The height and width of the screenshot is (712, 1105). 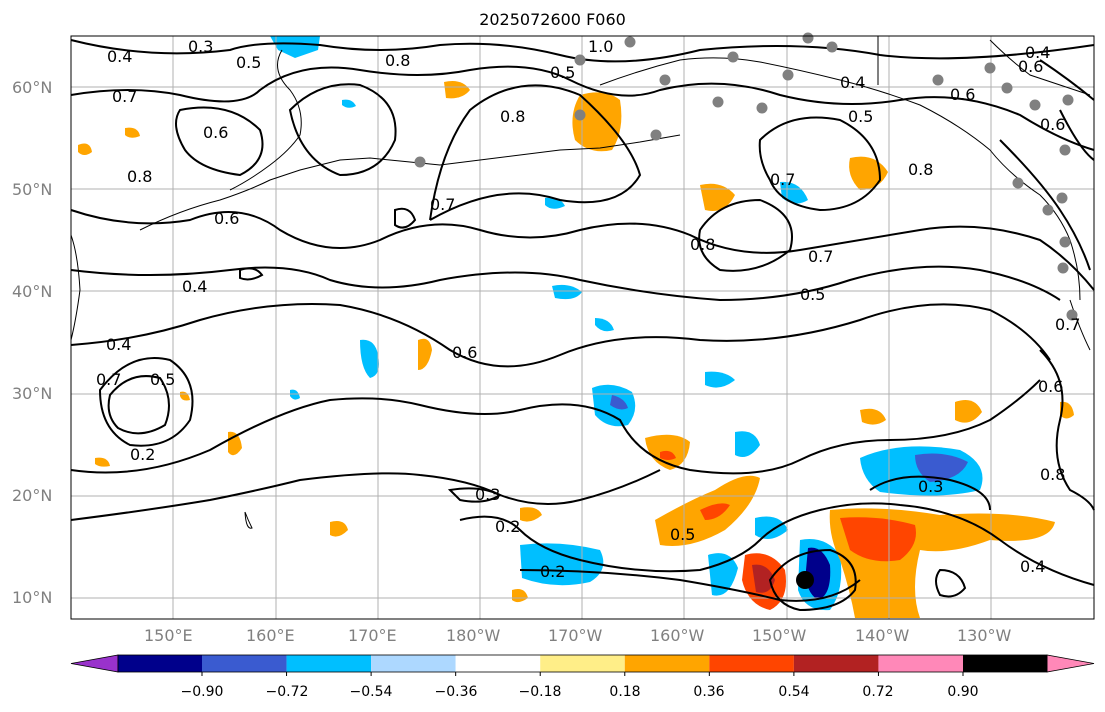 What do you see at coordinates (75, 287) in the screenshot?
I see `coastline-asia` at bounding box center [75, 287].